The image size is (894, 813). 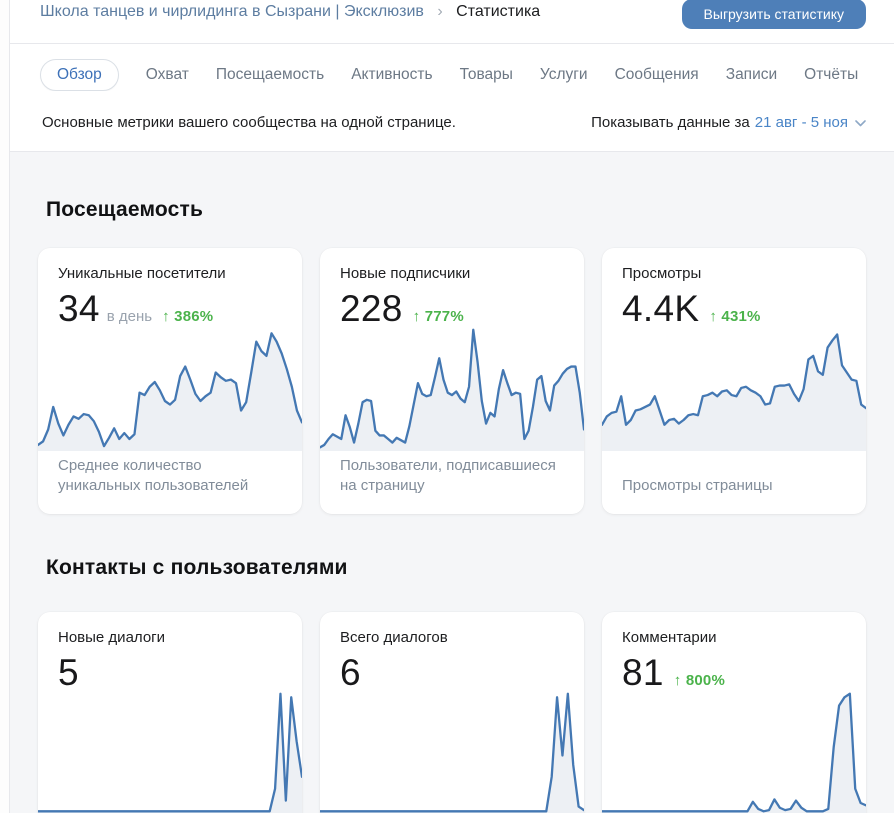 What do you see at coordinates (170, 306) in the screenshot?
I see `stat-value-row: 34 в день ↑ 386%` at bounding box center [170, 306].